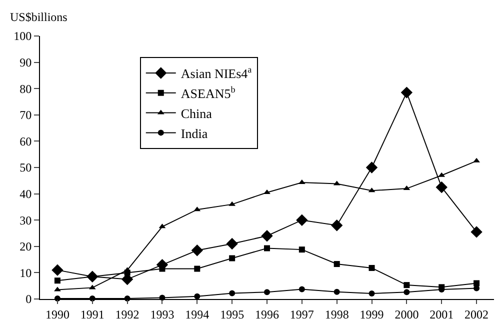  What do you see at coordinates (208, 92) in the screenshot?
I see `legend-label: ASEAN5$^{b}$` at bounding box center [208, 92].